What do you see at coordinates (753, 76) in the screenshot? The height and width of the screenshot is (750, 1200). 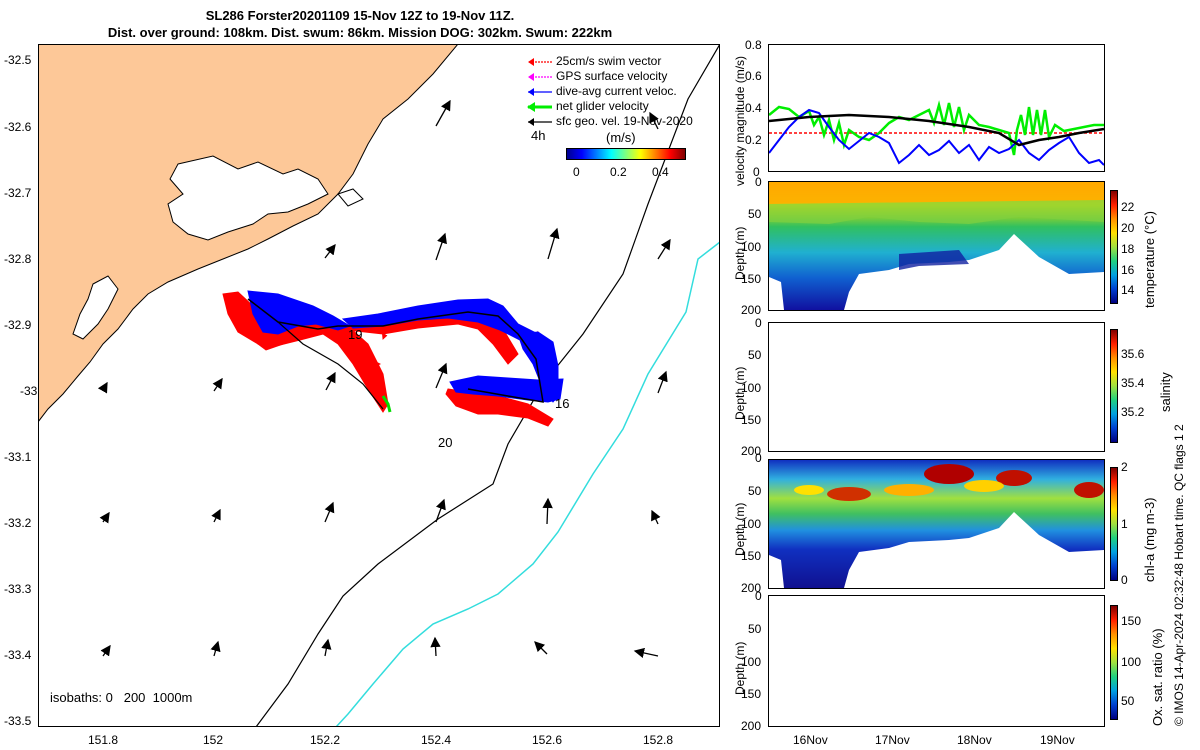 I see `velocity-ytick: 0.6` at bounding box center [753, 76].